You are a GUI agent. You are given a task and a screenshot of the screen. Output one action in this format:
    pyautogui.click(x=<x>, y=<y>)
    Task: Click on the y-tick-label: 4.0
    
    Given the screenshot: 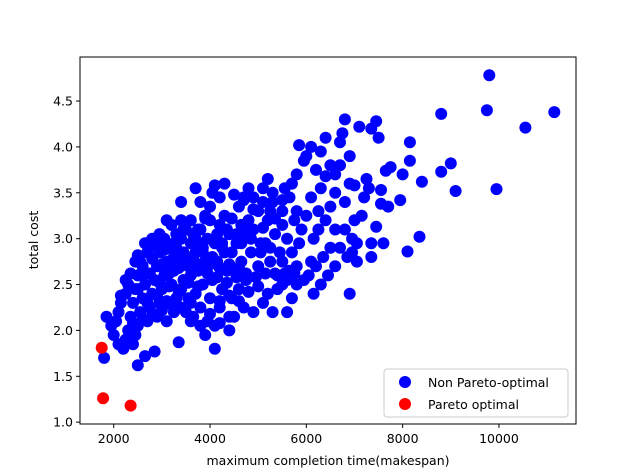 What is the action you would take?
    pyautogui.click(x=63, y=146)
    